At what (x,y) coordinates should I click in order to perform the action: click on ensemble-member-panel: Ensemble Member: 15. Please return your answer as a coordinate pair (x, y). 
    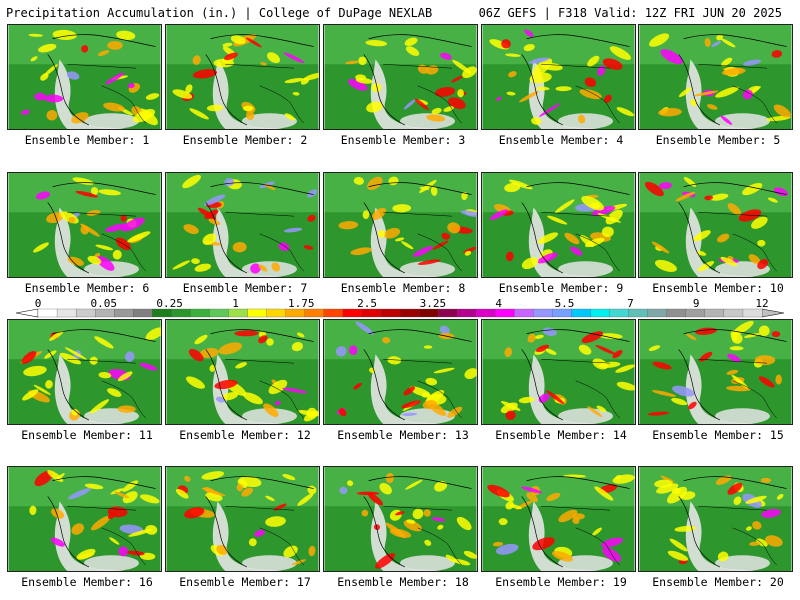
    Looking at the image, I should click on (718, 380).